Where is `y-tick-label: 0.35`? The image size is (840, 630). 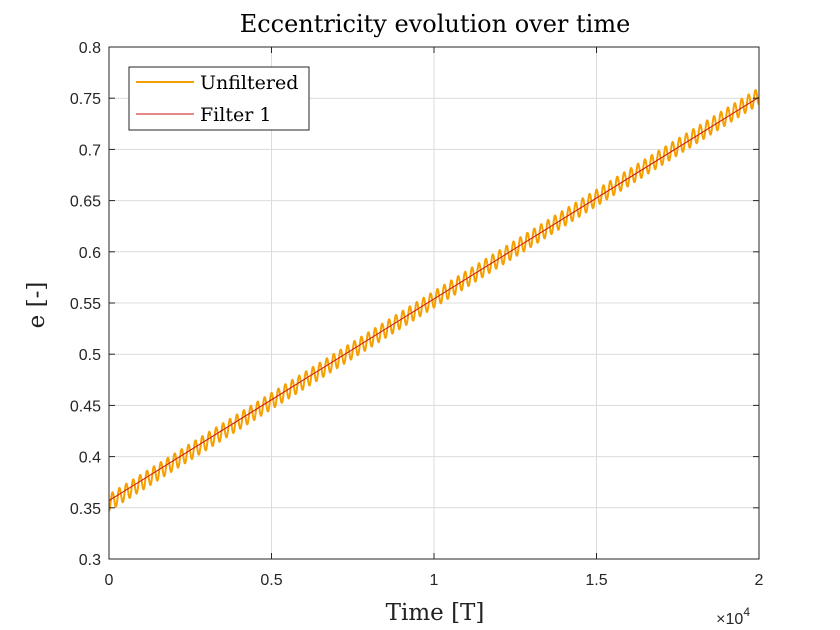
y-tick-label: 0.35 is located at coordinates (85, 509).